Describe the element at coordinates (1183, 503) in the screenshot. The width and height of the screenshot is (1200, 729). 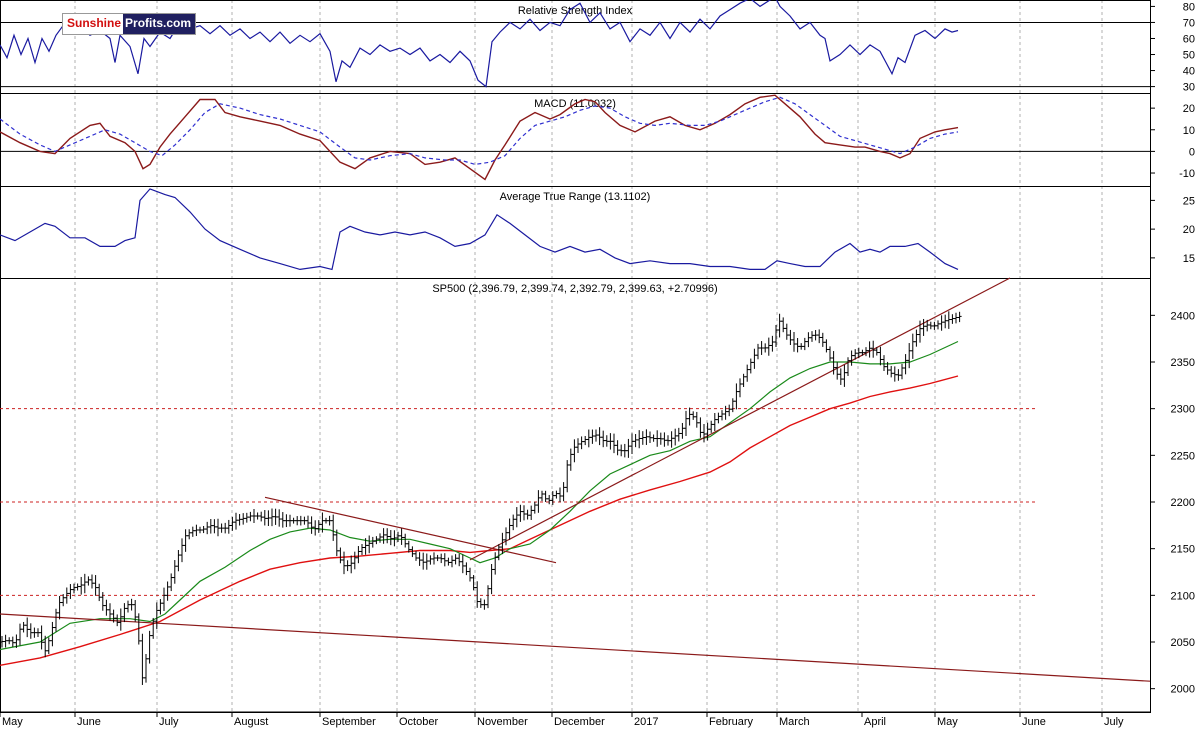
I see `y-tick-label: 2200` at that location.